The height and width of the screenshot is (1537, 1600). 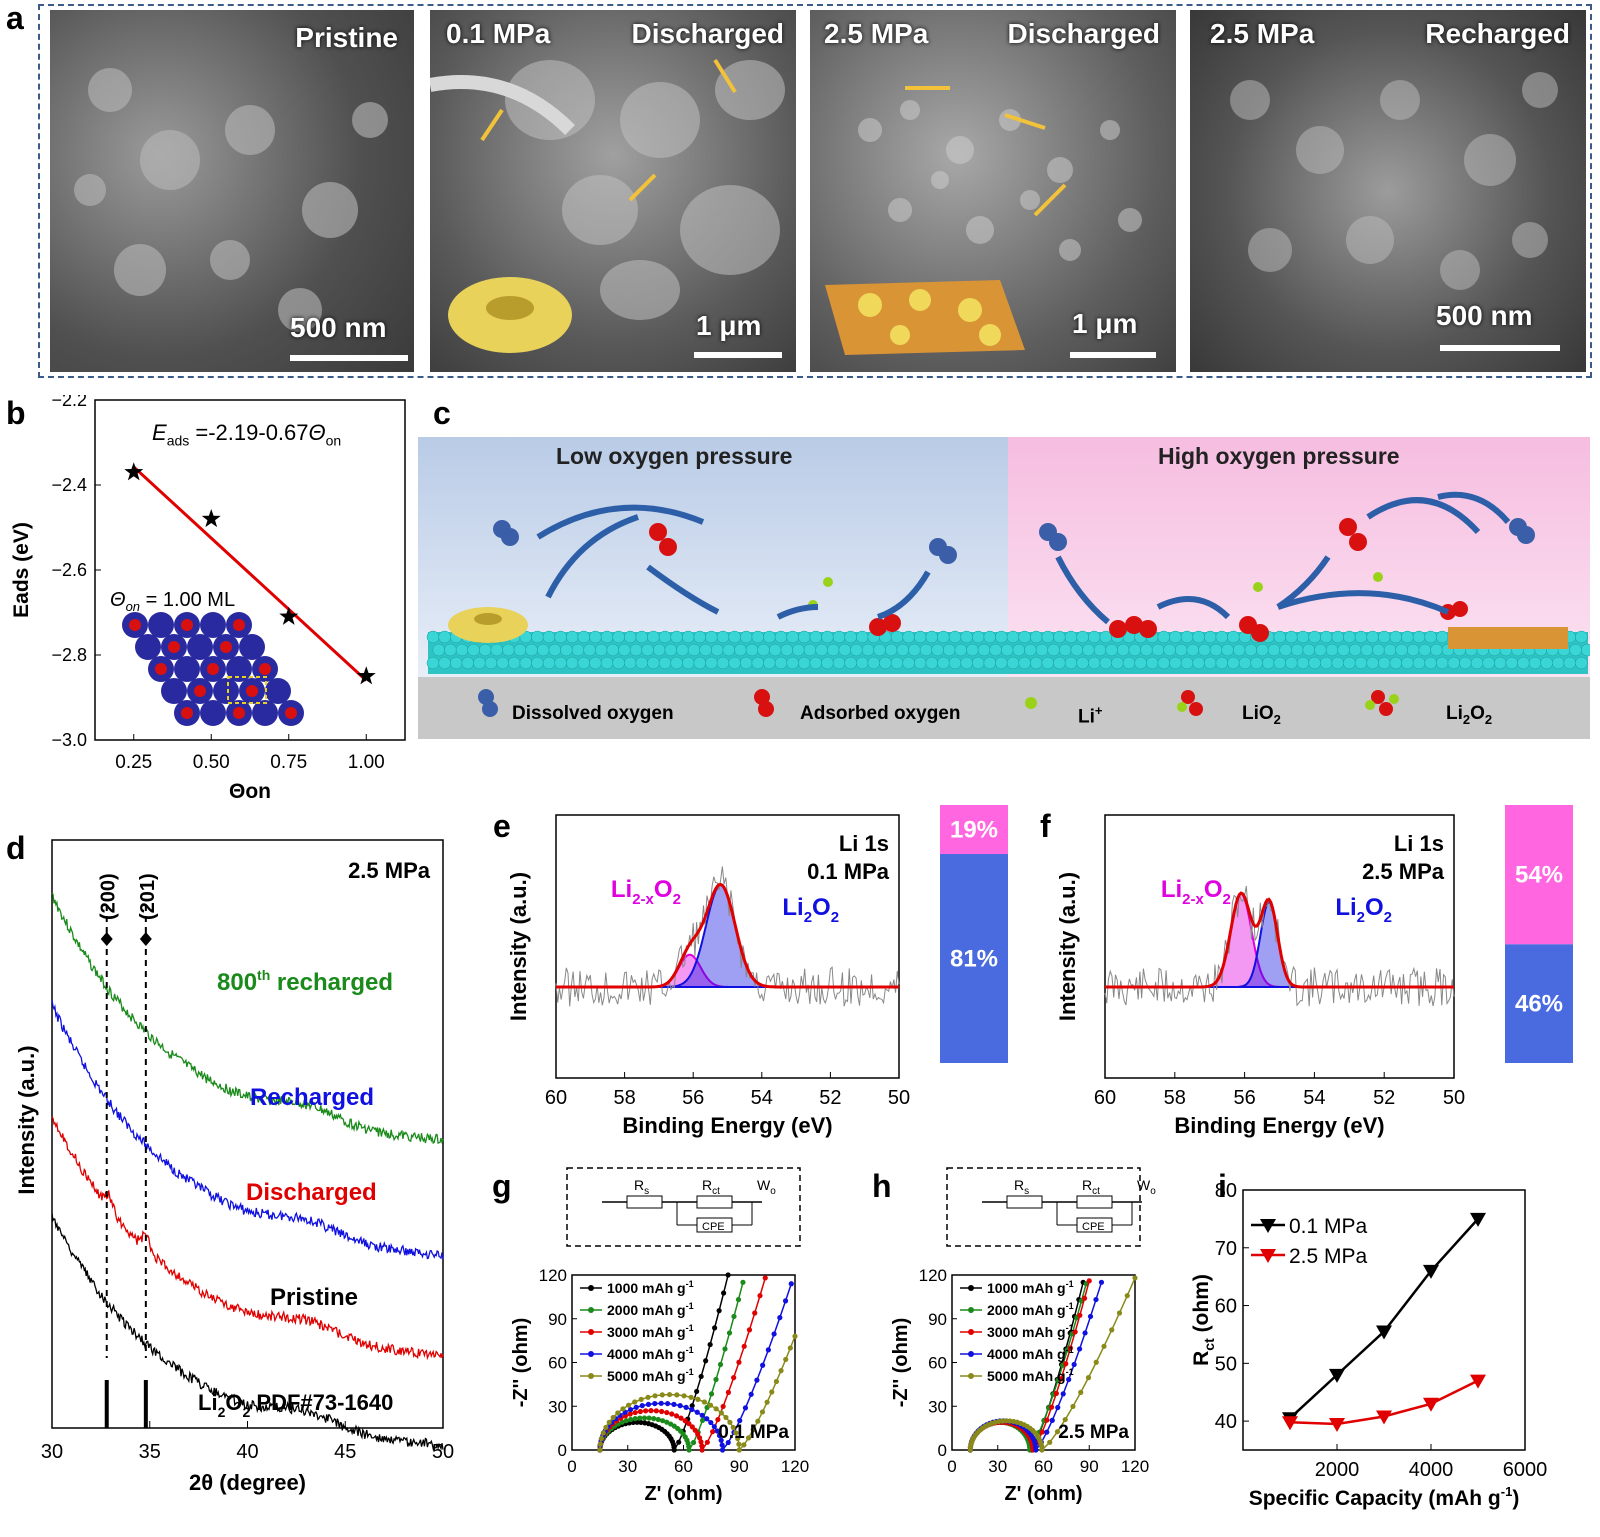 I want to click on fit-envelope, so click(x=1279, y=940).